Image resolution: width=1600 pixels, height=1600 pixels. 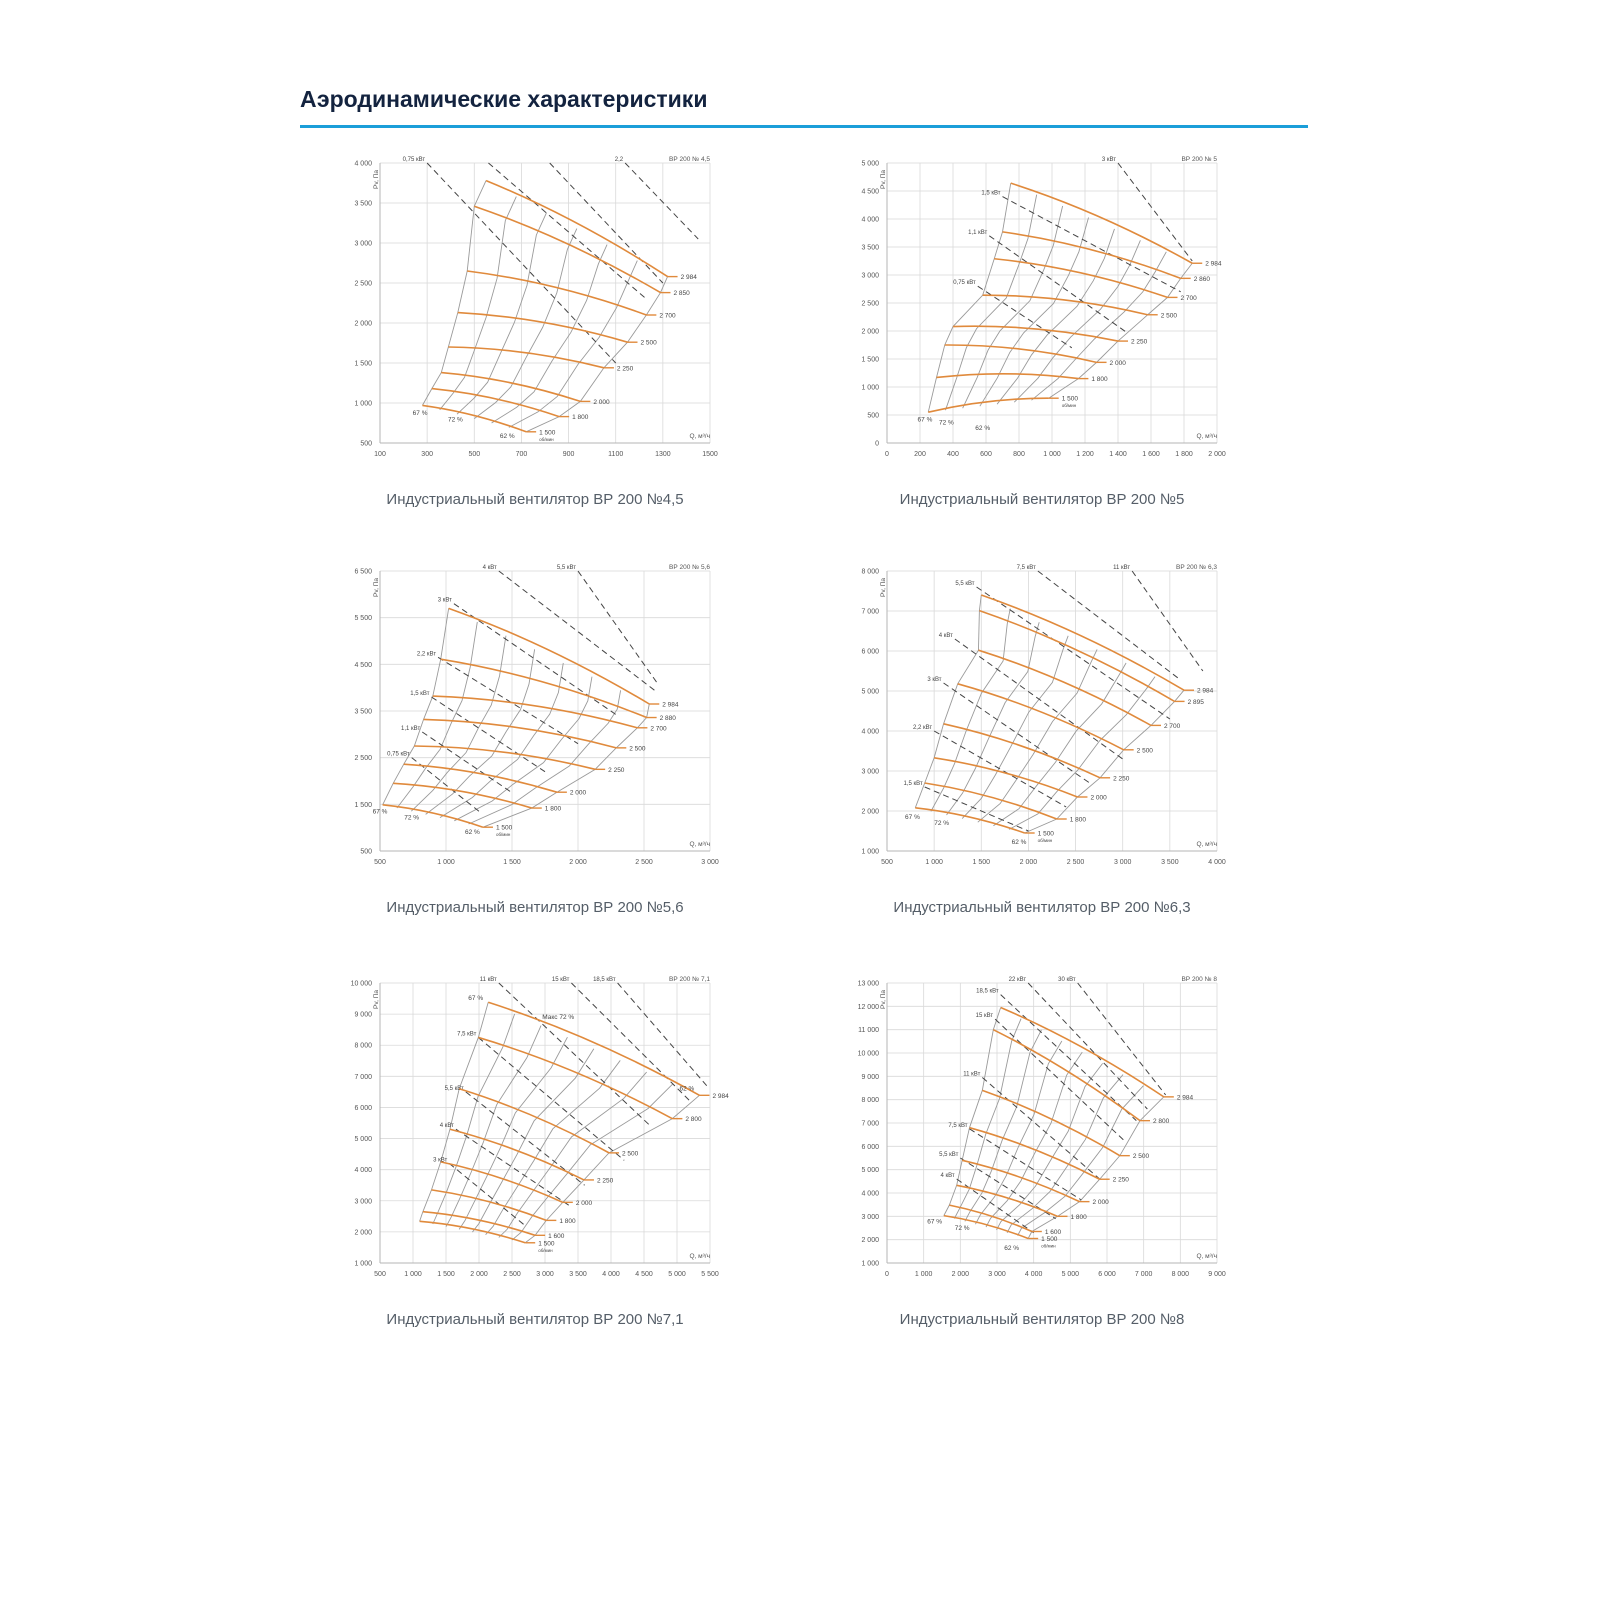 What do you see at coordinates (1076, 862) in the screenshot?
I see `x-tick-label: 2 500` at bounding box center [1076, 862].